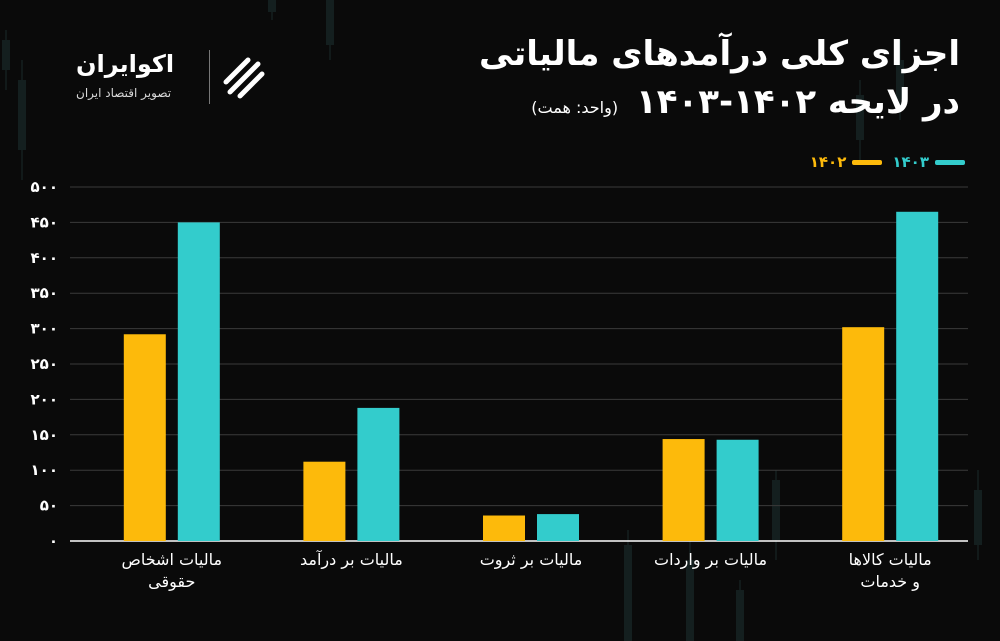 Image resolution: width=1000 pixels, height=641 pixels. What do you see at coordinates (44, 399) in the screenshot?
I see `y-tick-label: ۲۰۰` at bounding box center [44, 399].